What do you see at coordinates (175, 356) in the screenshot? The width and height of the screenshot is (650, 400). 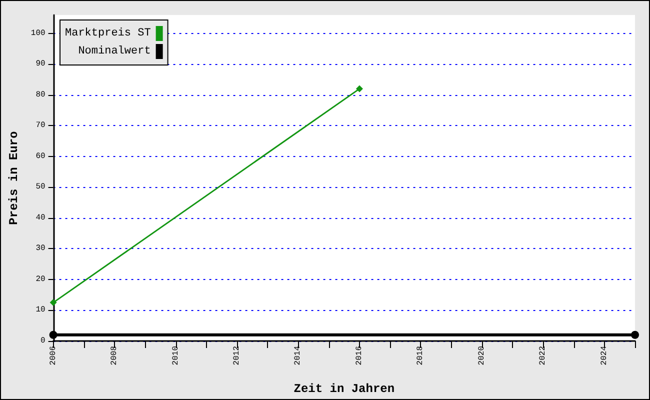 I see `x-tick-label: 2010` at bounding box center [175, 356].